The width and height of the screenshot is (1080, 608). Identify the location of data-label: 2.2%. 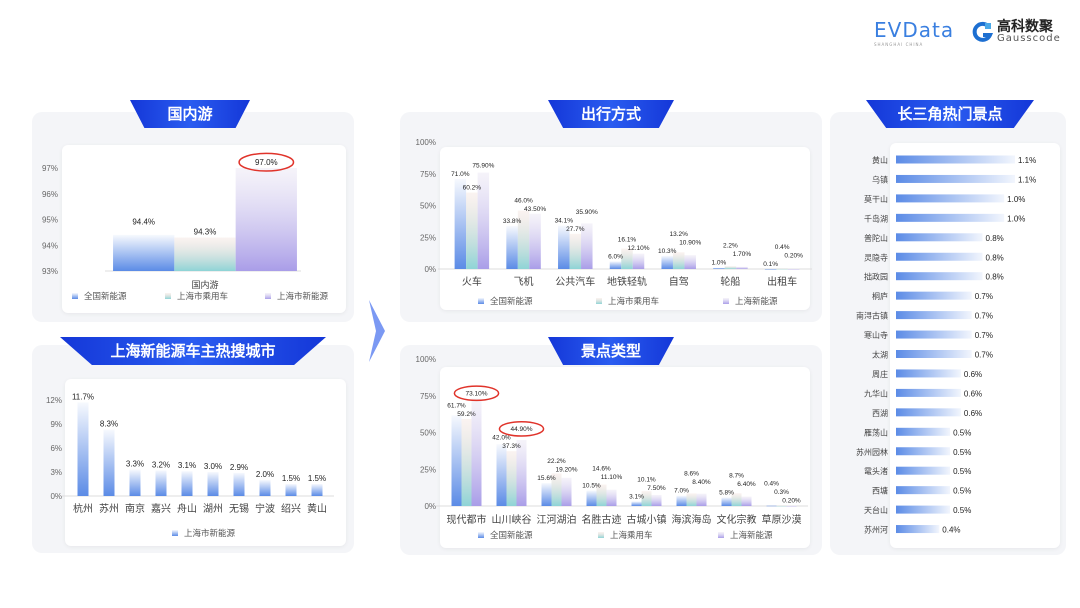
(730, 246).